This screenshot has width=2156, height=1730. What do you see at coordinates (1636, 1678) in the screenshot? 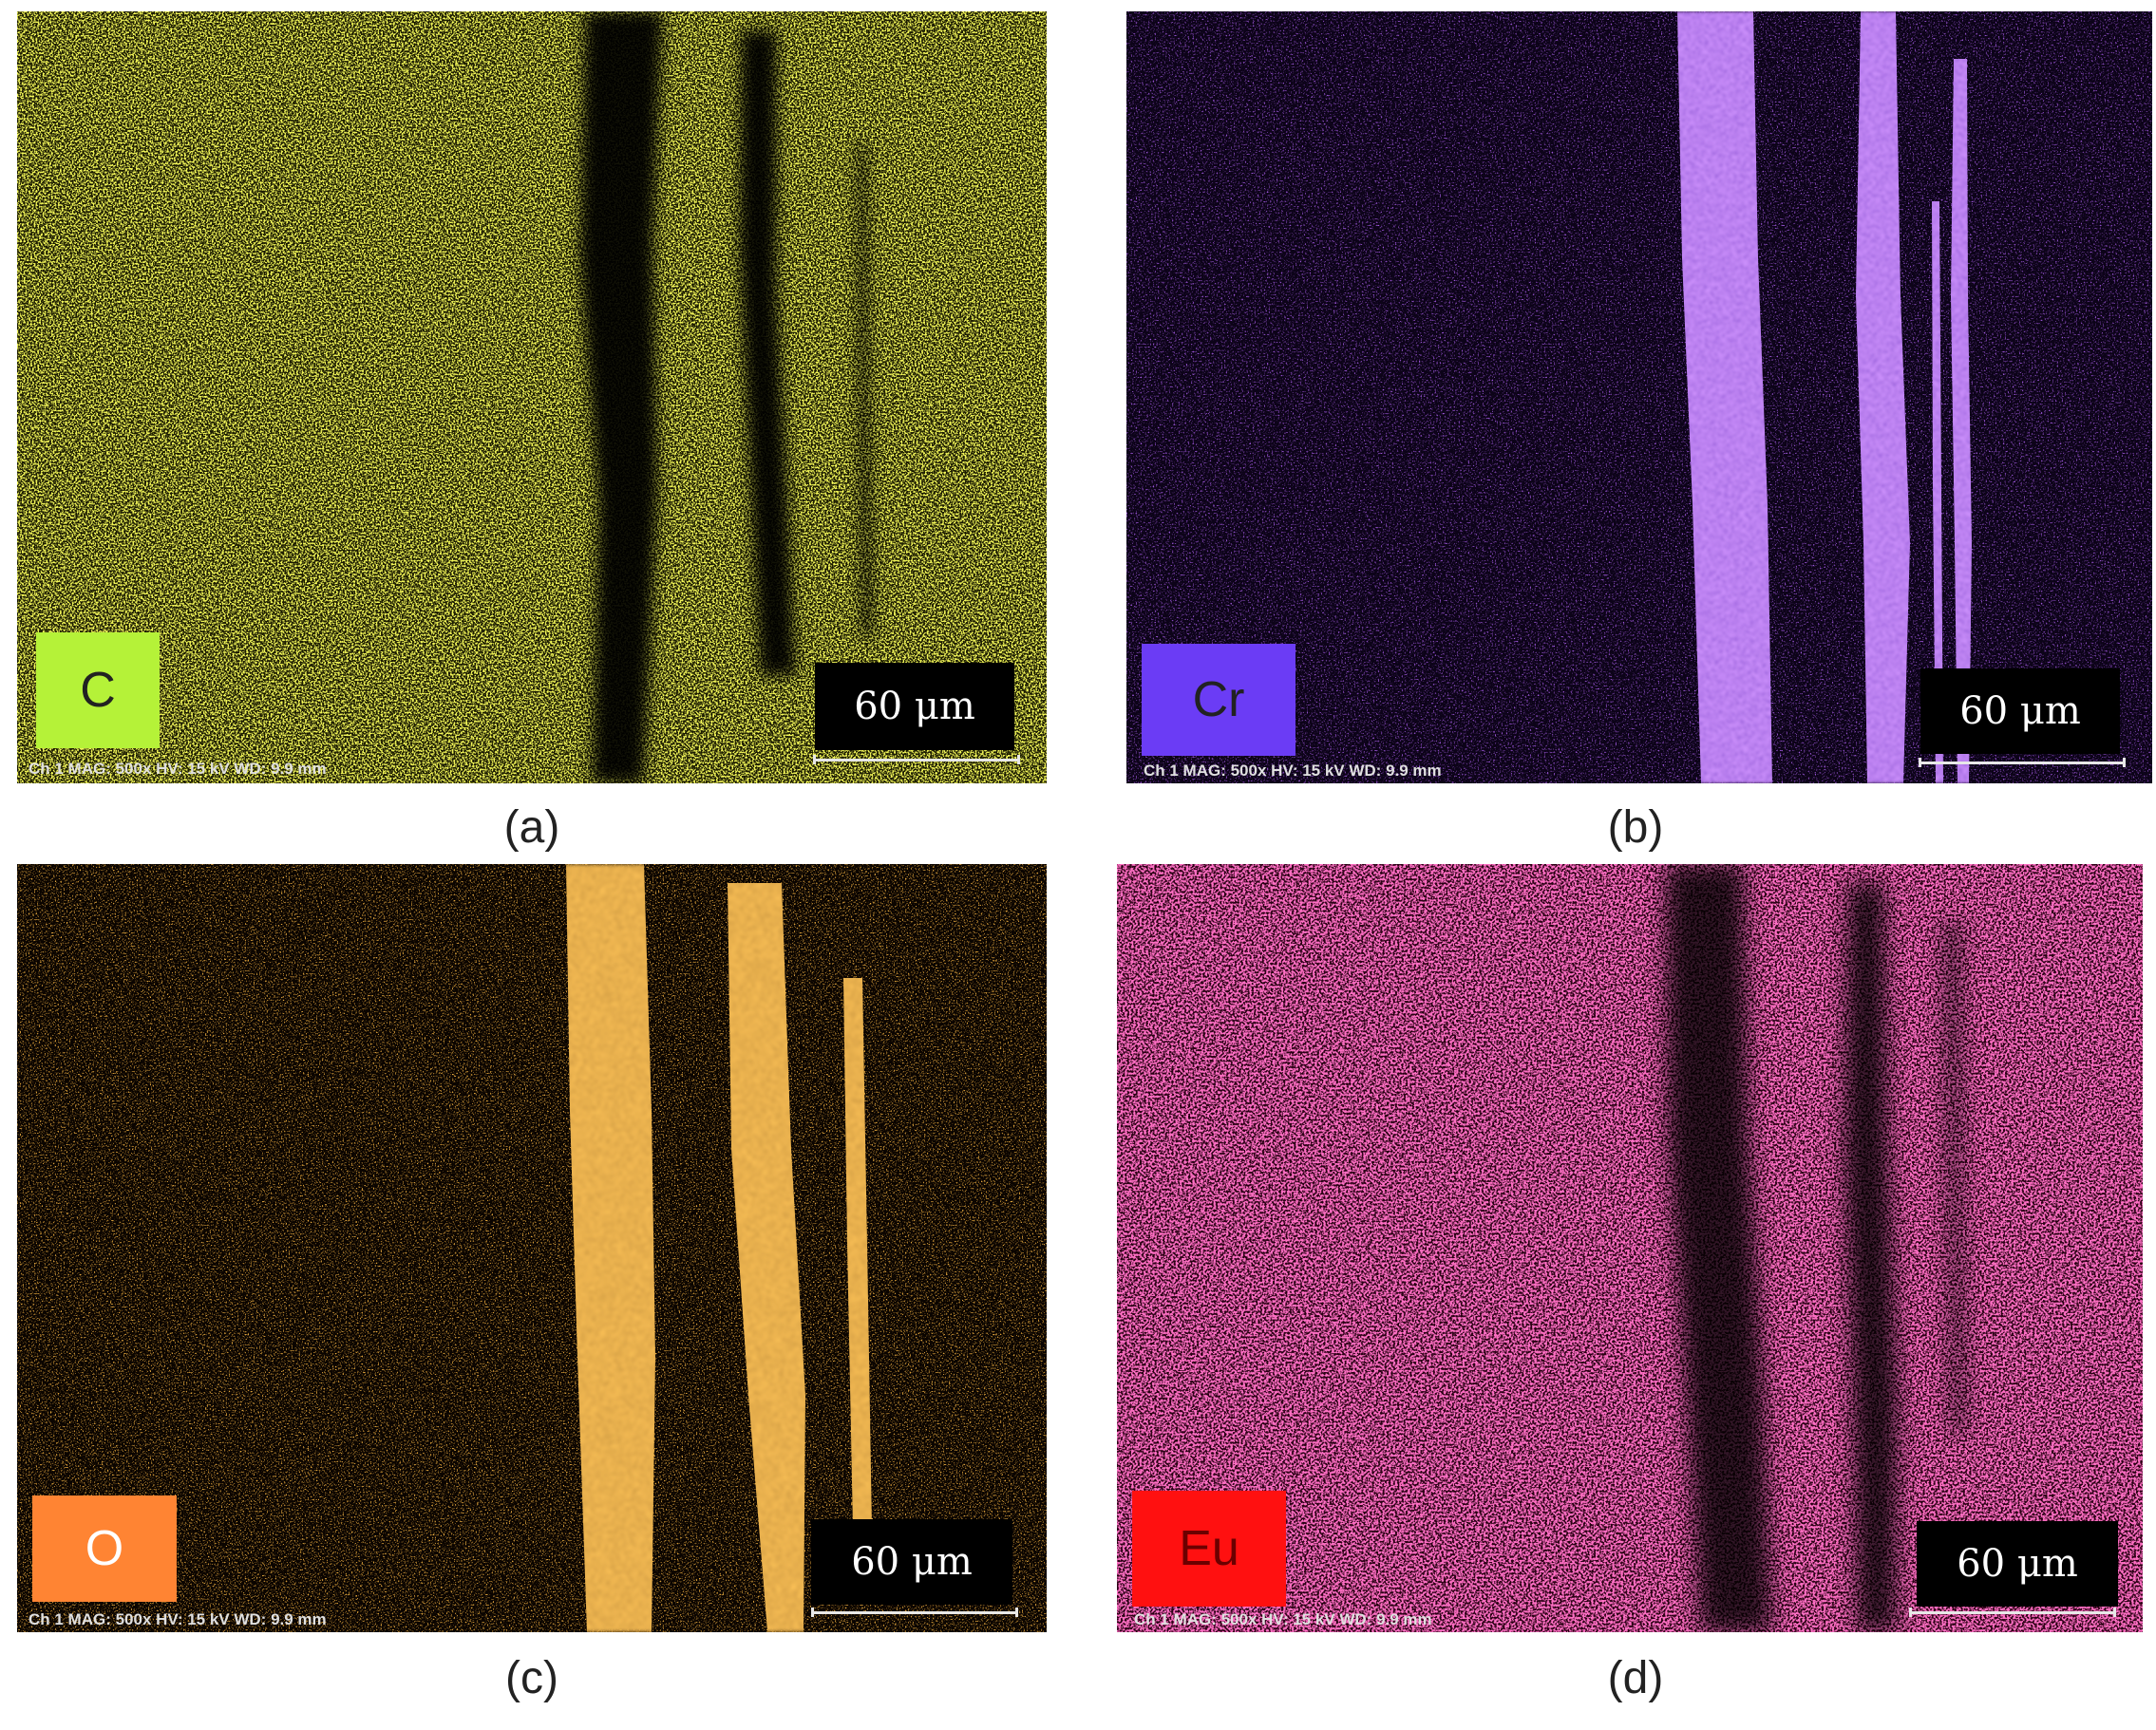
I see `panel-caption-d: (d)` at bounding box center [1636, 1678].